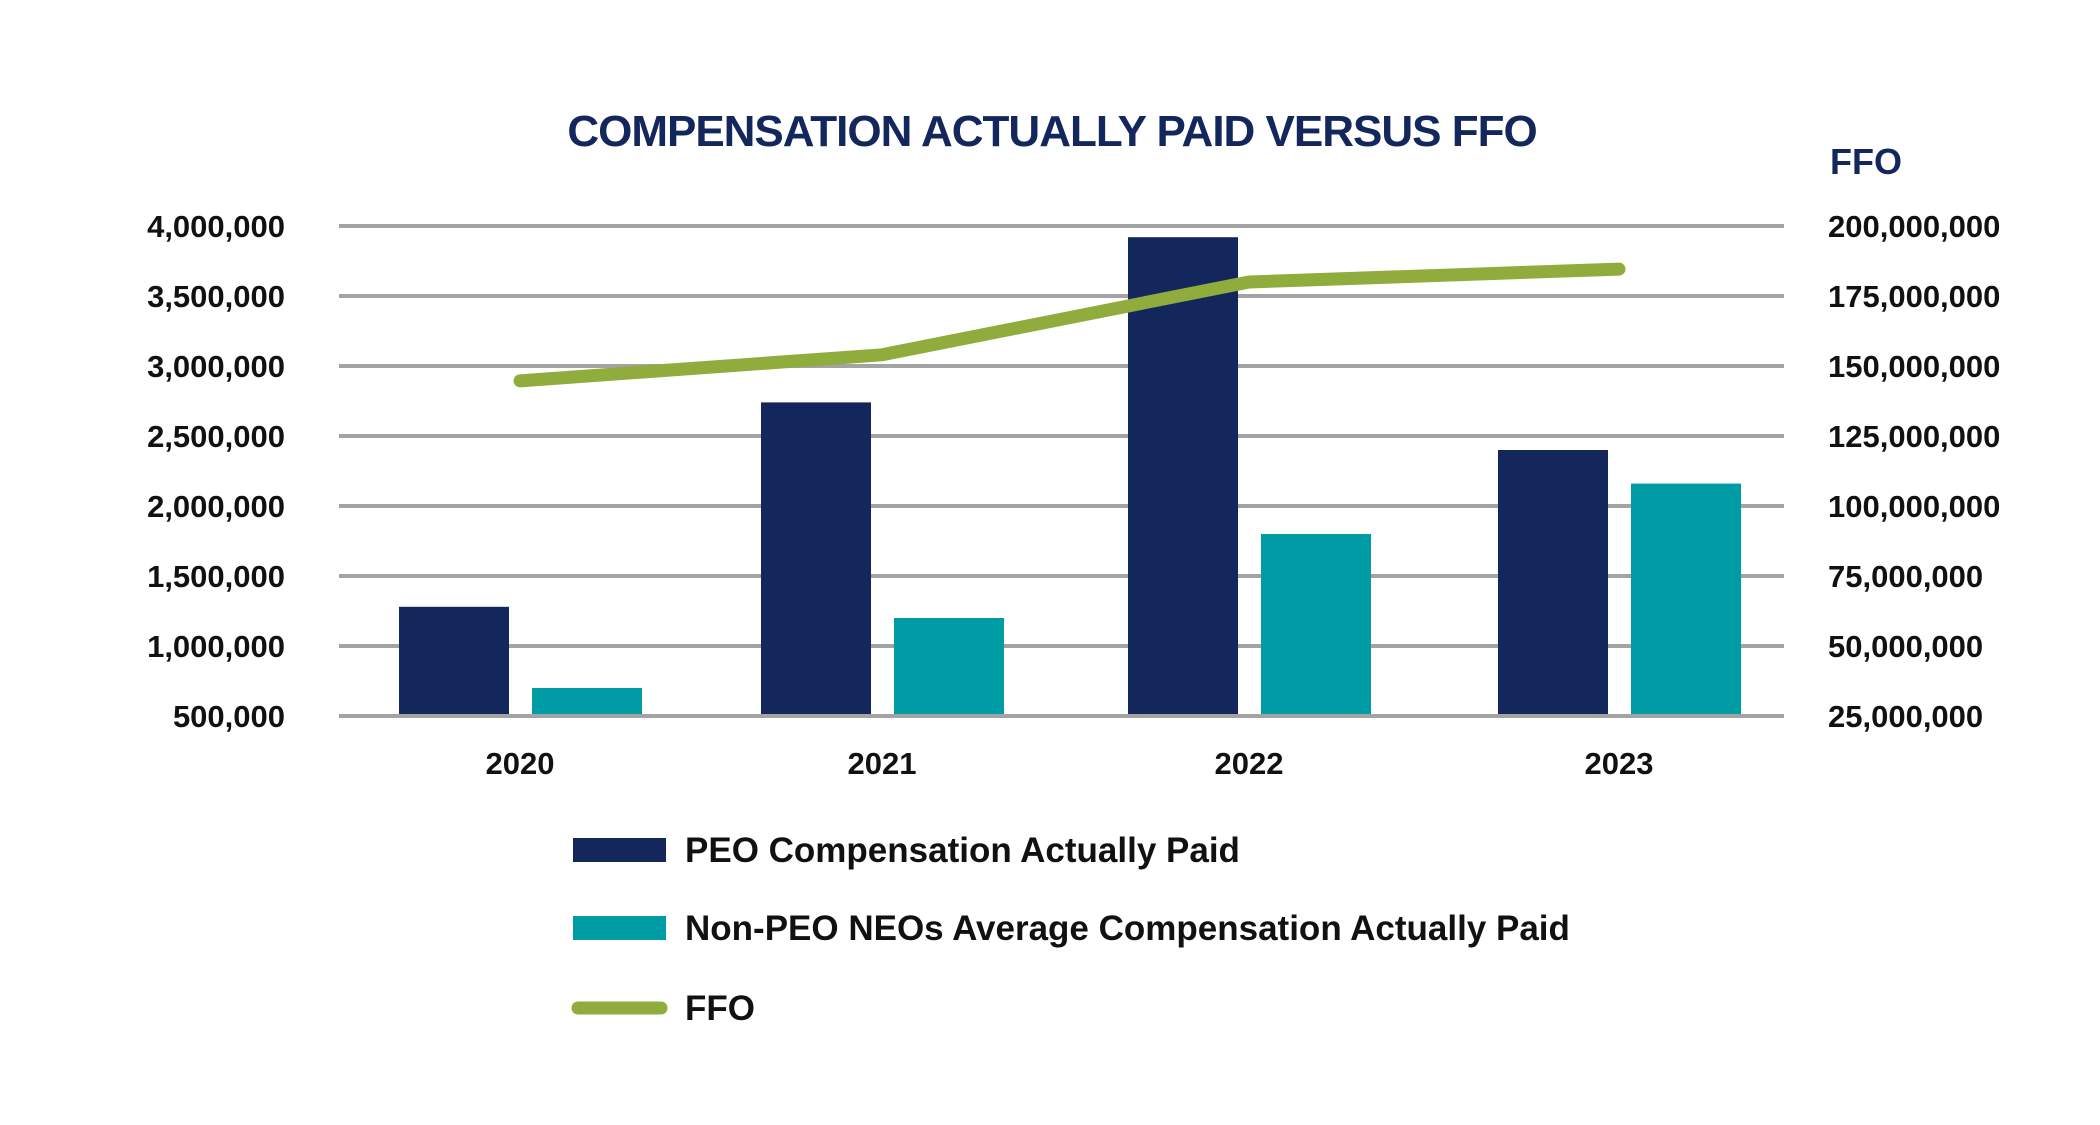 The image size is (2100, 1125). What do you see at coordinates (1051, 131) in the screenshot?
I see `chart-title: COMPENSATION ACTUALLY PAID VERSUS FFO` at bounding box center [1051, 131].